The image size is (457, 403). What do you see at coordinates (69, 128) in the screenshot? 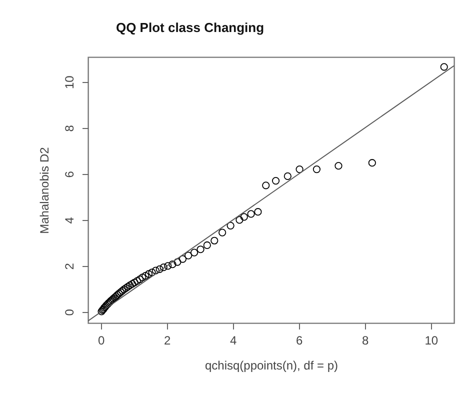
I see `y-tick-label: 8` at bounding box center [69, 128].